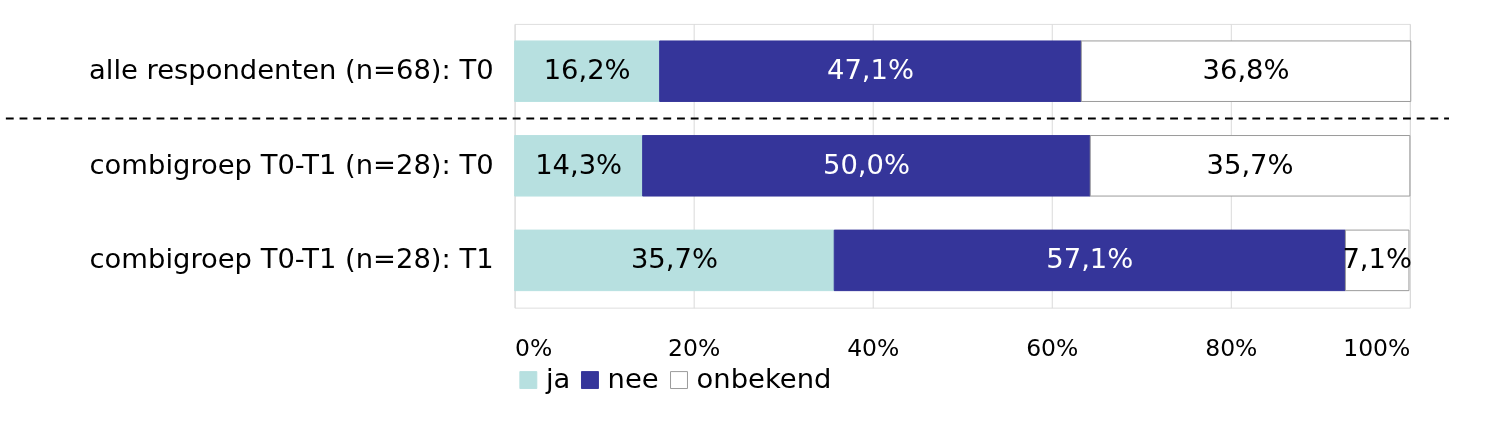 The width and height of the screenshot is (1494, 422). What do you see at coordinates (1052, 348) in the screenshot?
I see `x-tick-label: 60%` at bounding box center [1052, 348].